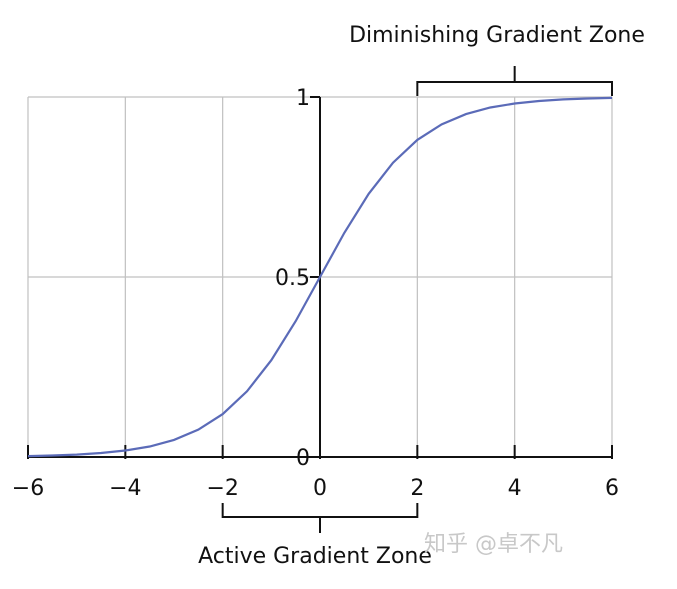  What do you see at coordinates (417, 488) in the screenshot?
I see `x-tick-label: 2` at bounding box center [417, 488].